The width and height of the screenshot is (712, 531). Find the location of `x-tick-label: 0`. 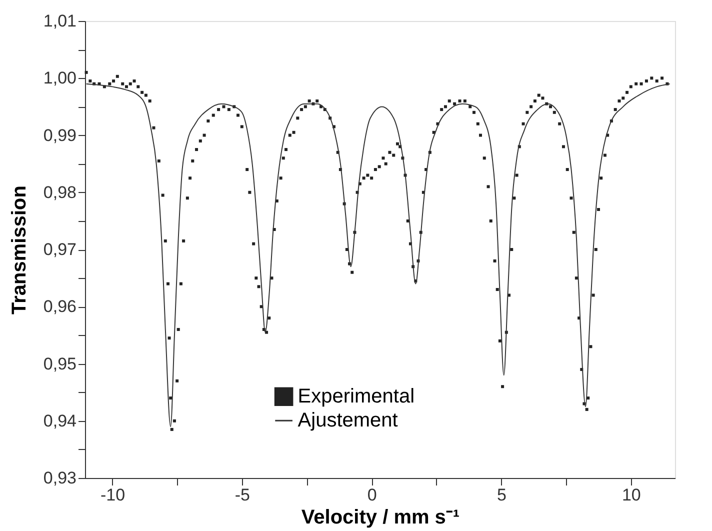

x-tick-label: 0 is located at coordinates (372, 495).